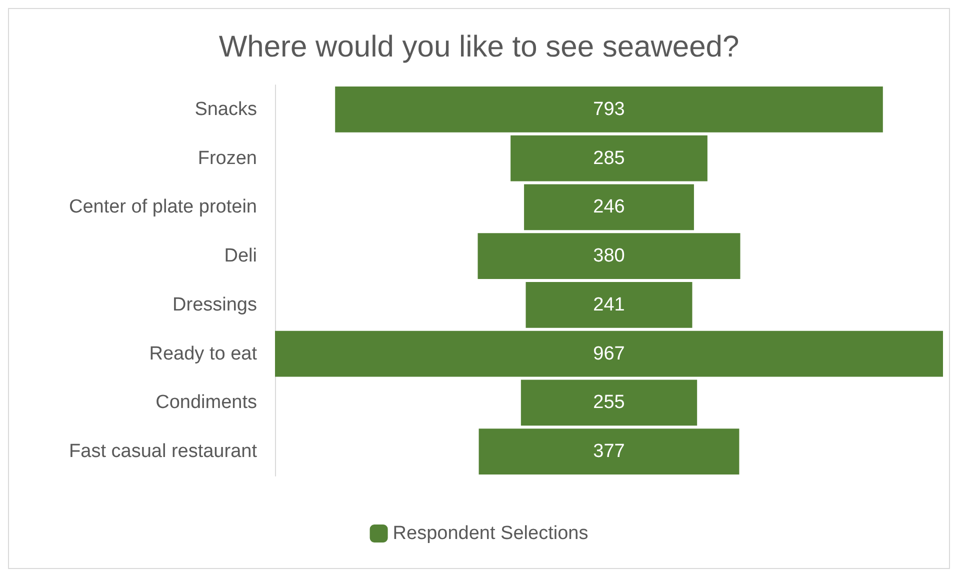 The image size is (958, 577). What do you see at coordinates (609, 207) in the screenshot?
I see `data-label: 246` at bounding box center [609, 207].